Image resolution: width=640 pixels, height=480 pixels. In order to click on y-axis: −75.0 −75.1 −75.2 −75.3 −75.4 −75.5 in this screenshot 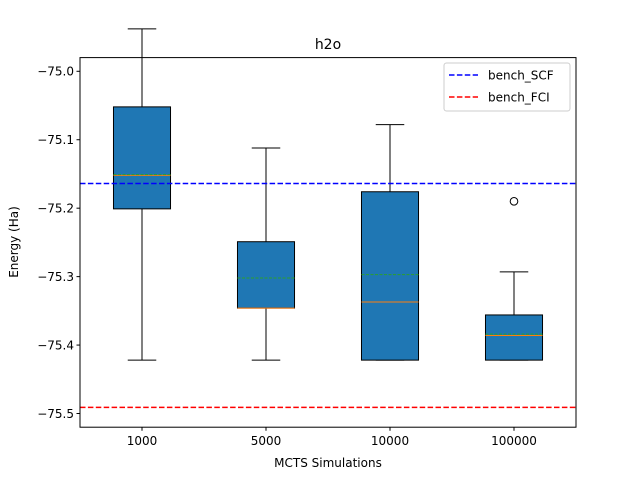, I will do `click(58, 243)`.